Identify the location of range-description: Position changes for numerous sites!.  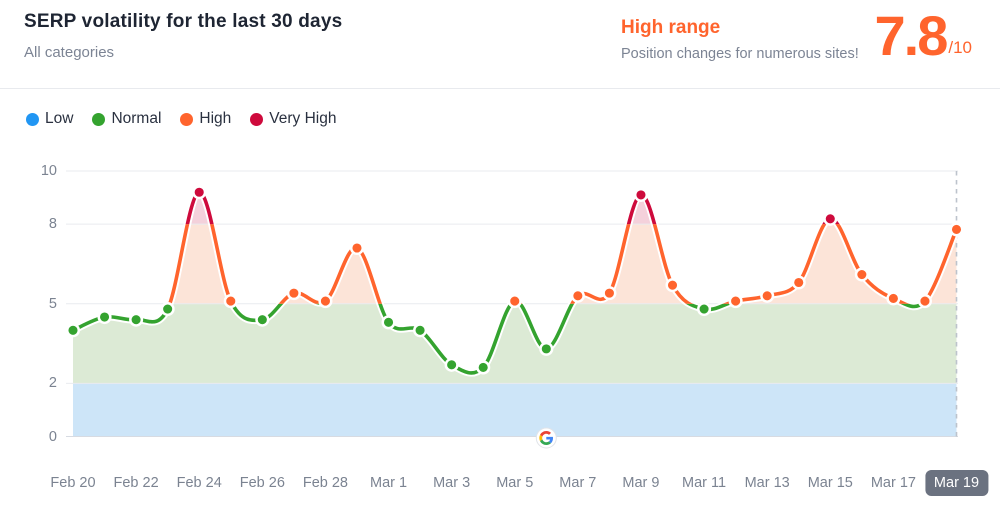
(740, 54).